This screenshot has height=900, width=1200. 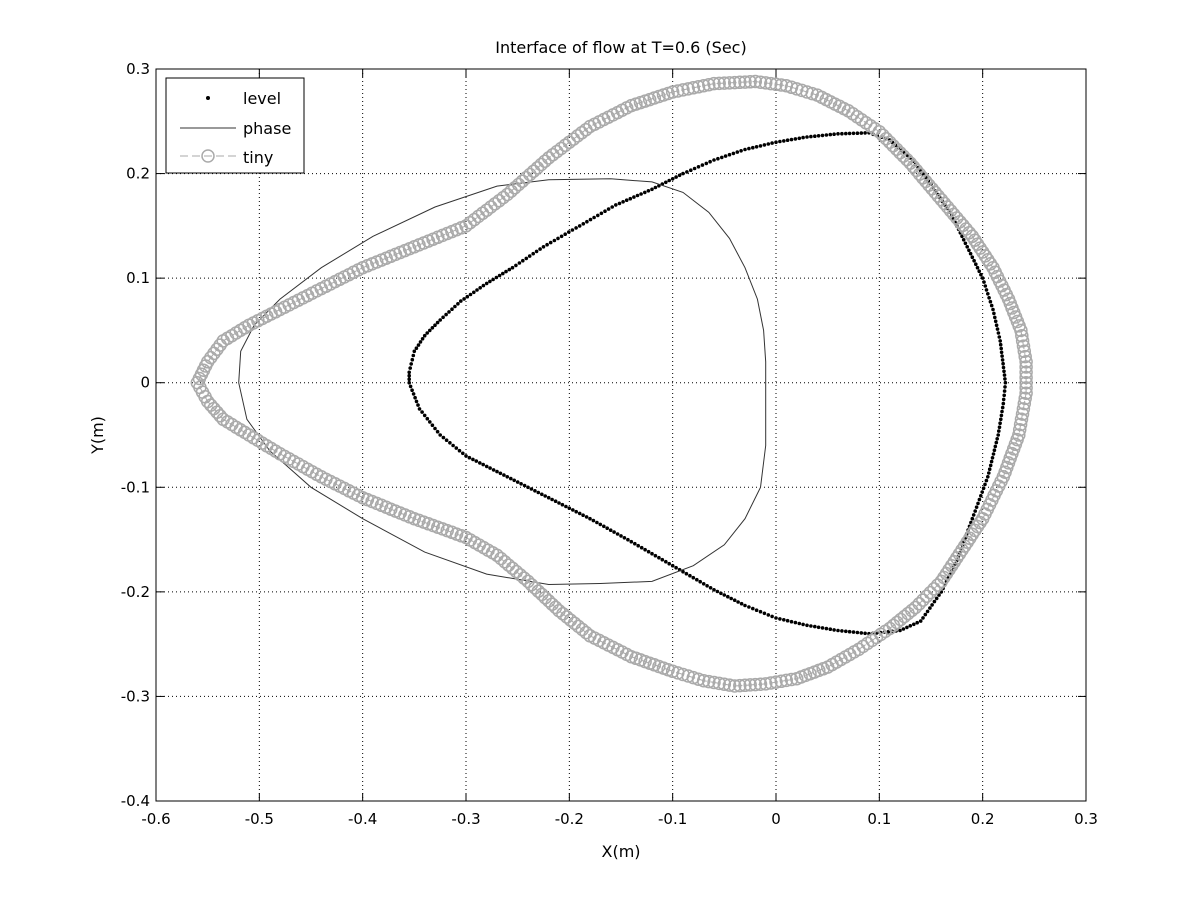 I want to click on legend-tiny-marker, so click(x=208, y=156).